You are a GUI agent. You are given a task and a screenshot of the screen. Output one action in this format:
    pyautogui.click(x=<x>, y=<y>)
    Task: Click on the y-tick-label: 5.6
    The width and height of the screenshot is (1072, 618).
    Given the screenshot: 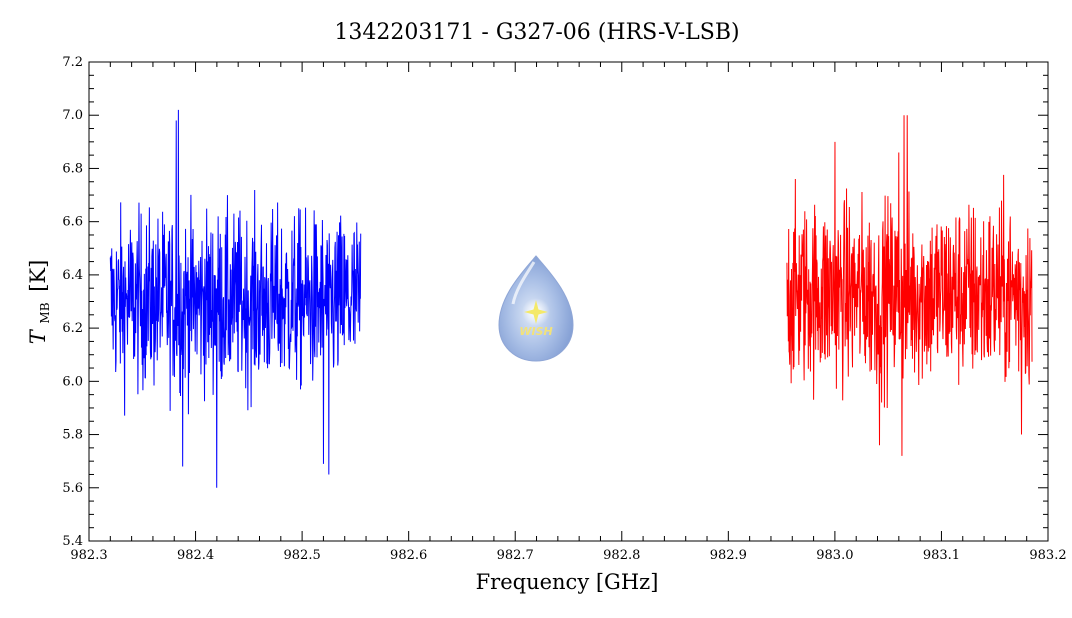 What is the action you would take?
    pyautogui.click(x=72, y=488)
    